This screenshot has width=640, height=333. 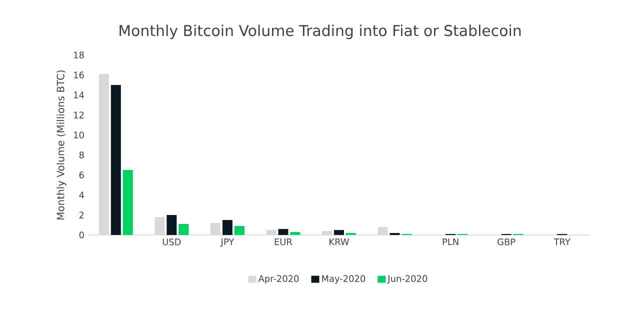 I want to click on y-tick-label: 0, so click(x=81, y=235).